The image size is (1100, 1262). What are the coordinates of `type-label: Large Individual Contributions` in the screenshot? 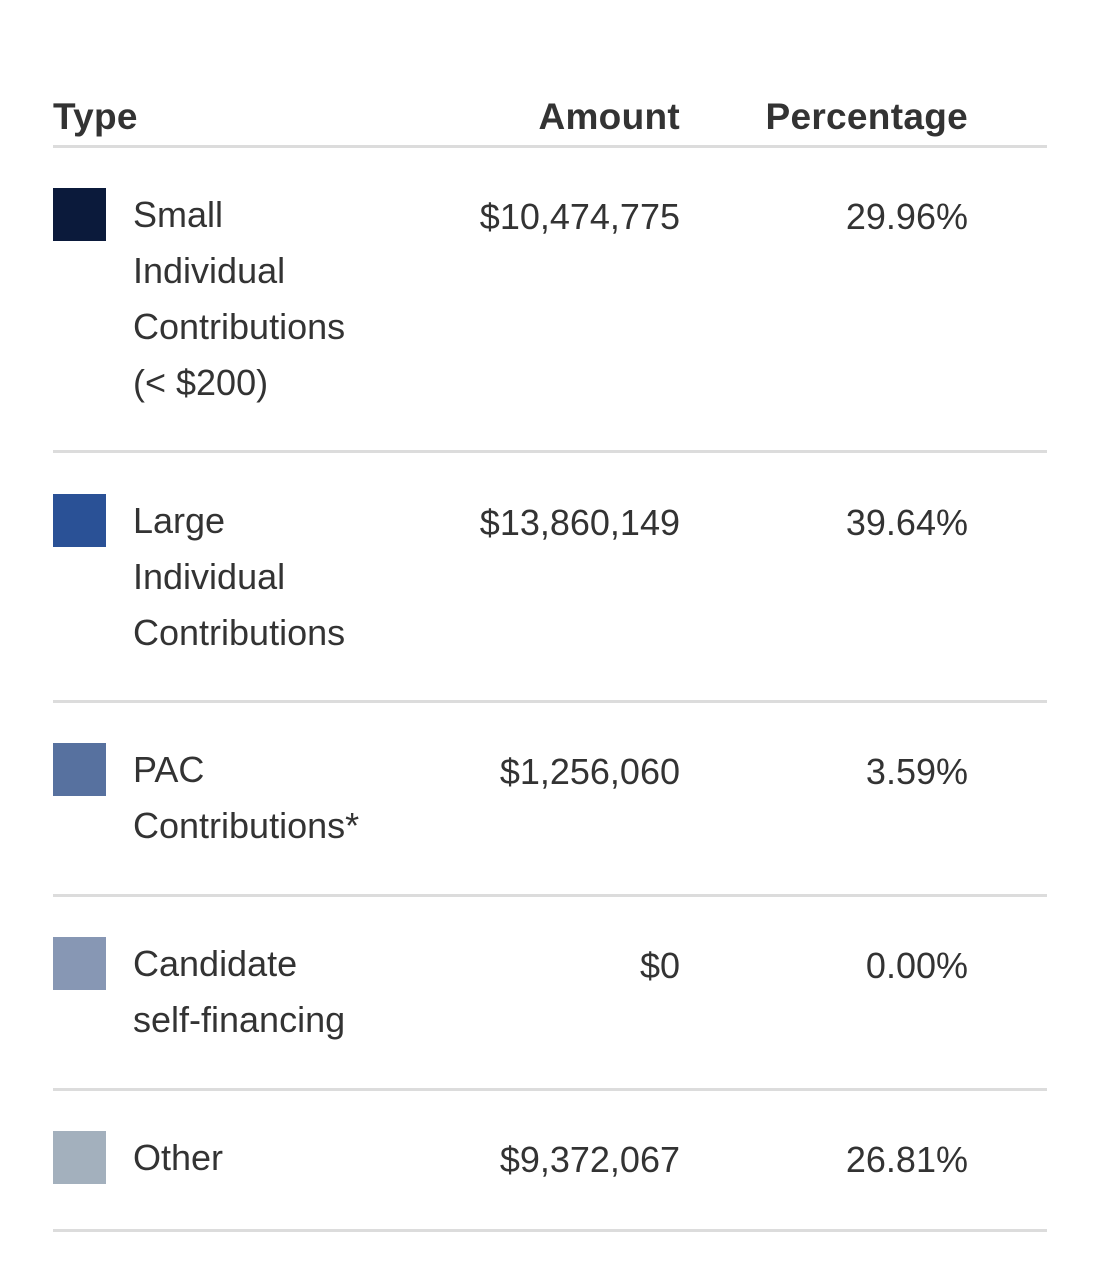 It's located at (283, 577).